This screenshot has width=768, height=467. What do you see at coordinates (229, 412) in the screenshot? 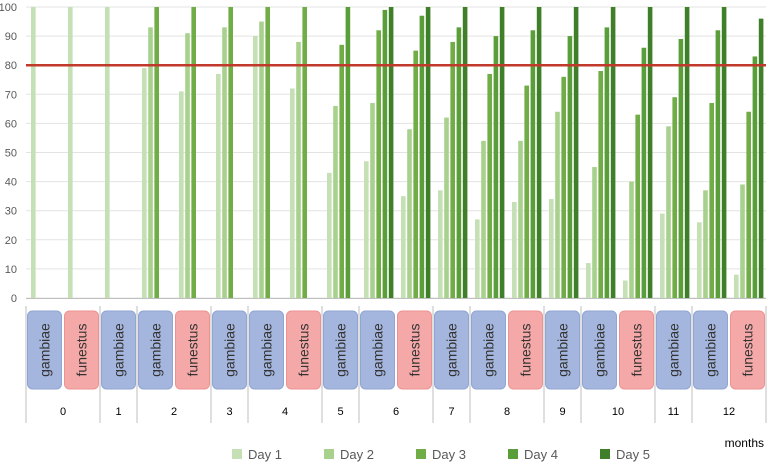
I see `month-label: 3` at bounding box center [229, 412].